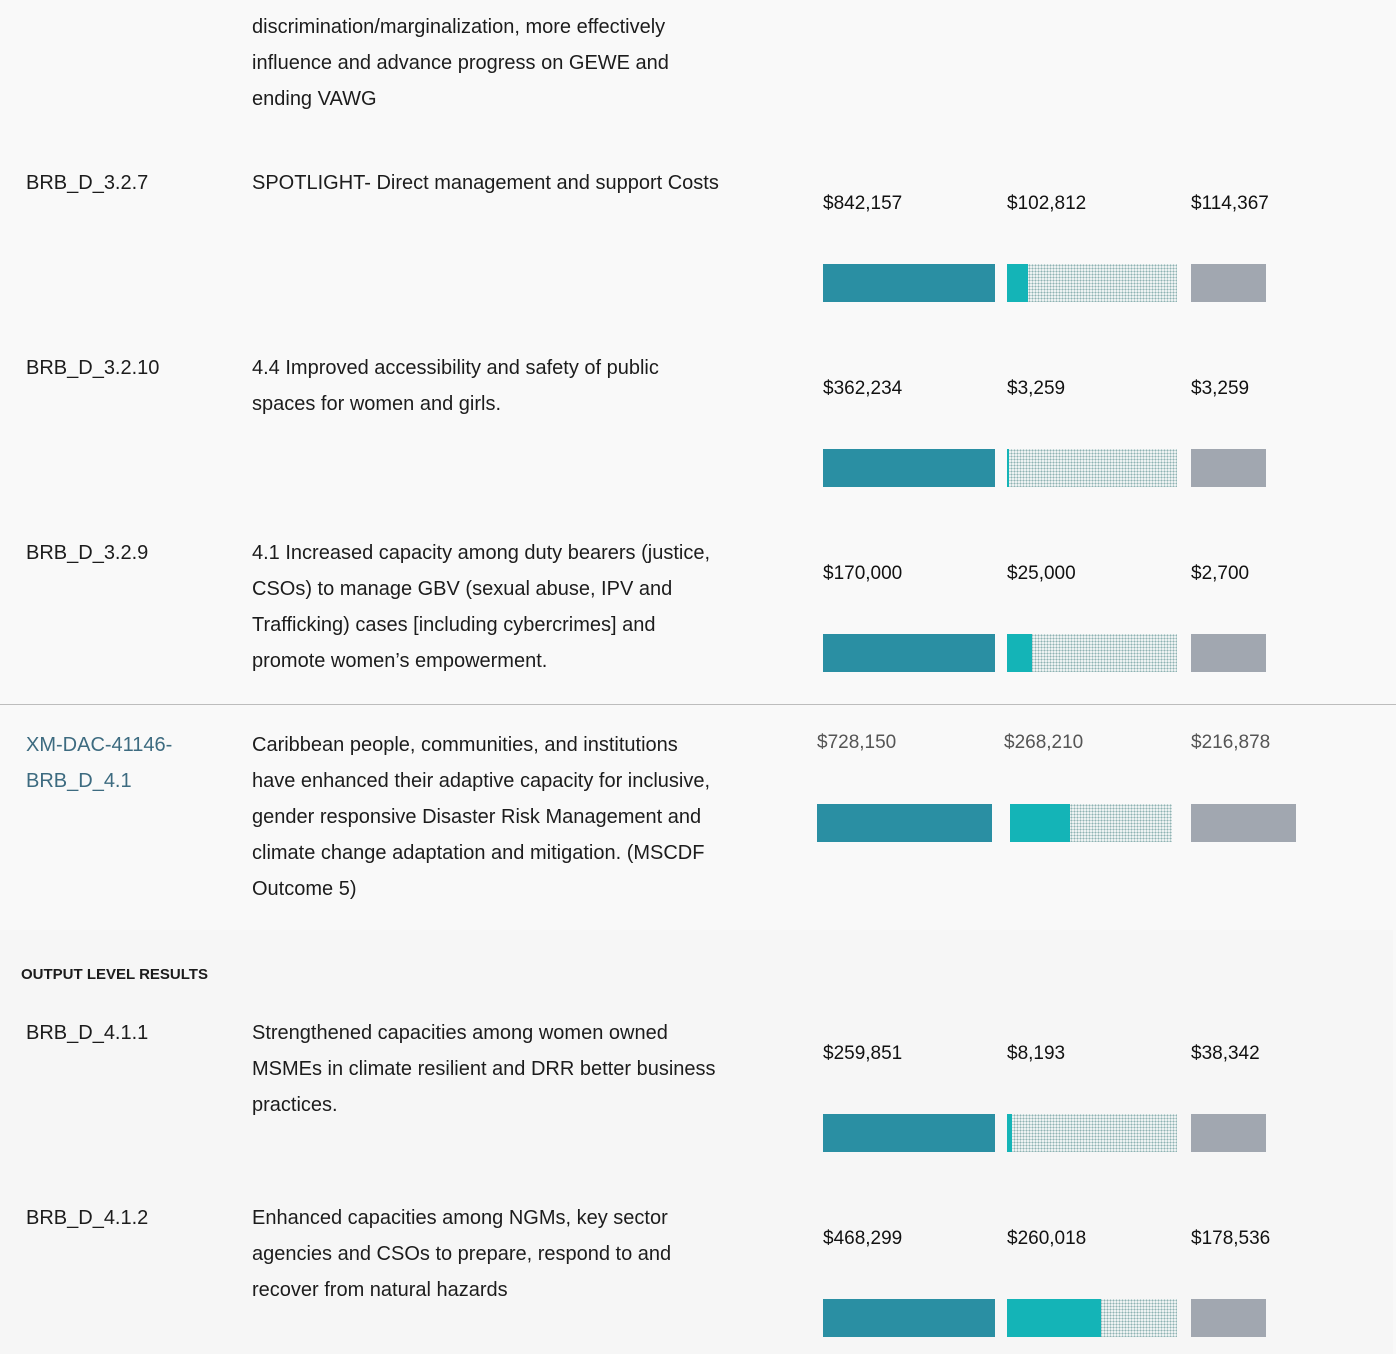 Image resolution: width=1396 pixels, height=1354 pixels. Describe the element at coordinates (93, 368) in the screenshot. I see `row-id: BRB_D_3.2.10` at that location.